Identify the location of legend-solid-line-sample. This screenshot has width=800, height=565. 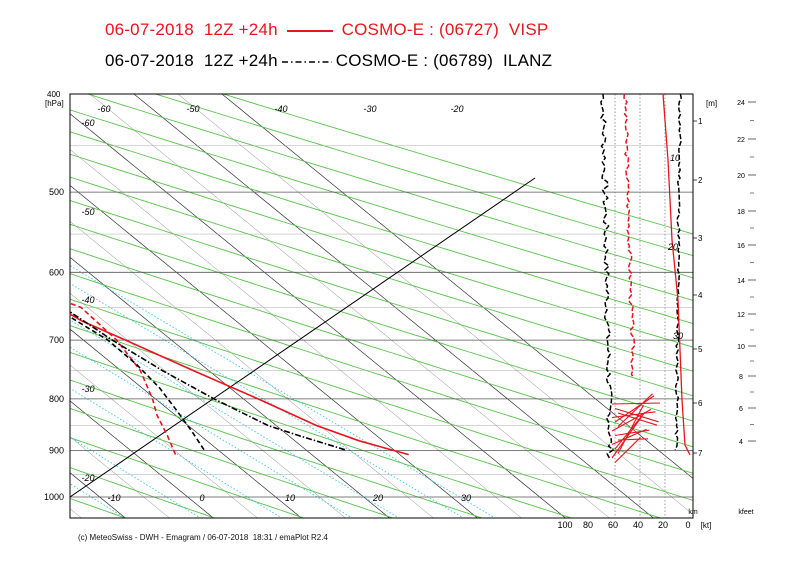
(309, 30).